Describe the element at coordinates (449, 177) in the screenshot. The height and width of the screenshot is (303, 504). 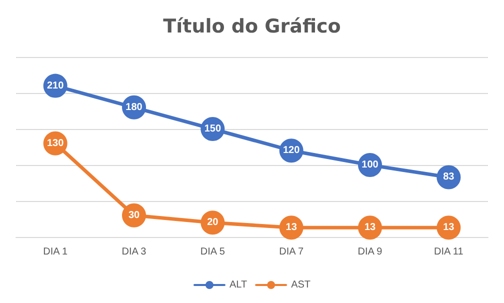
I see `data-label: 83` at that location.